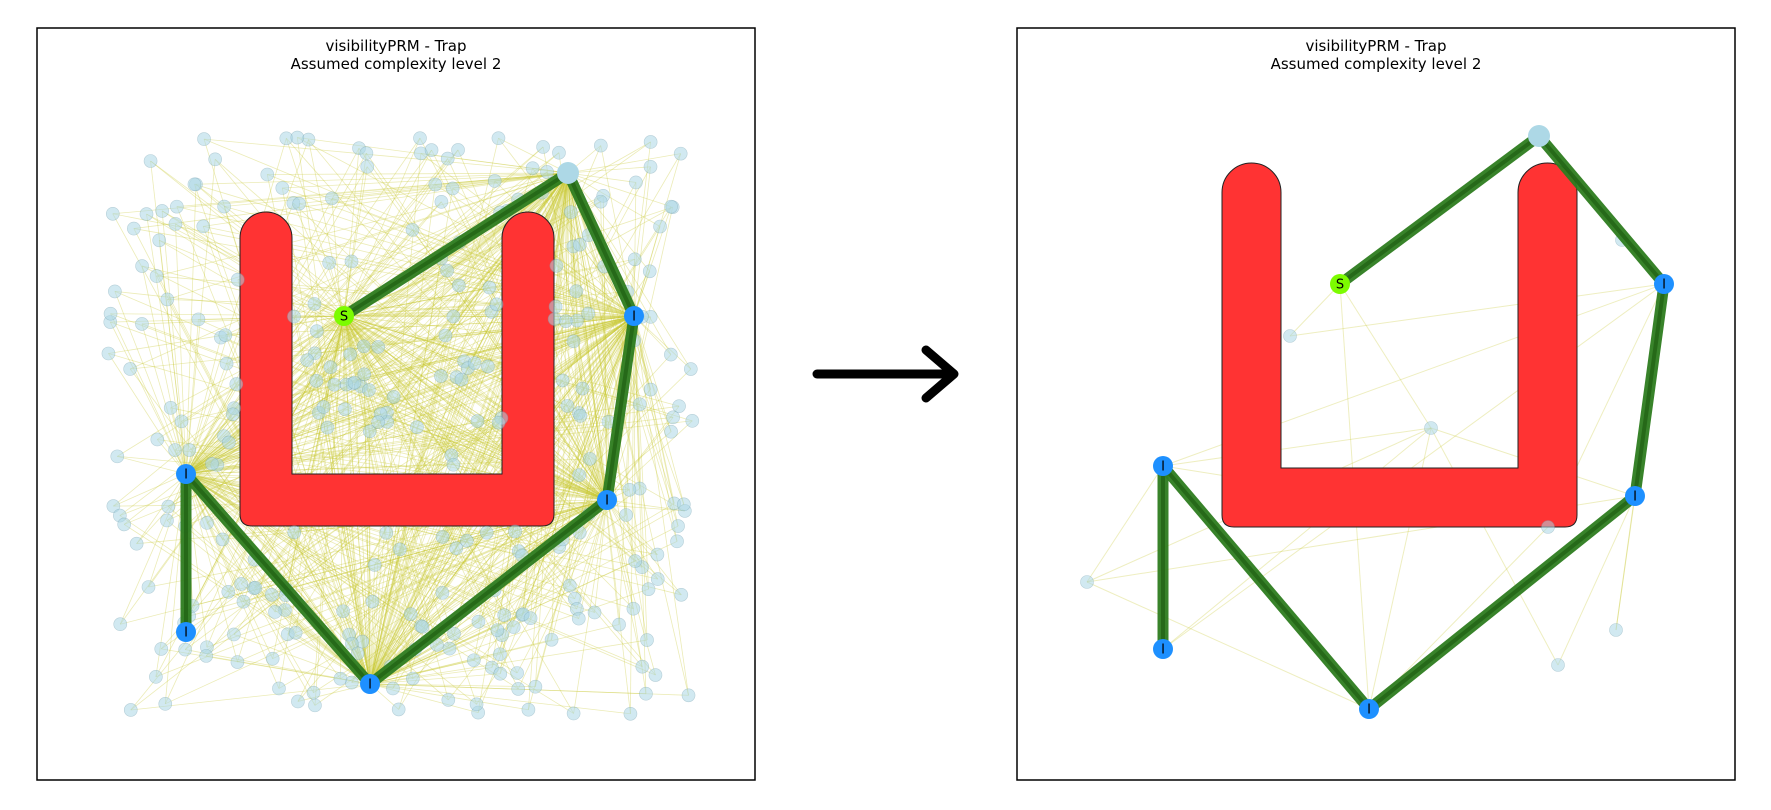 The width and height of the screenshot is (1771, 810). I want to click on interface-node, so click(1163, 649).